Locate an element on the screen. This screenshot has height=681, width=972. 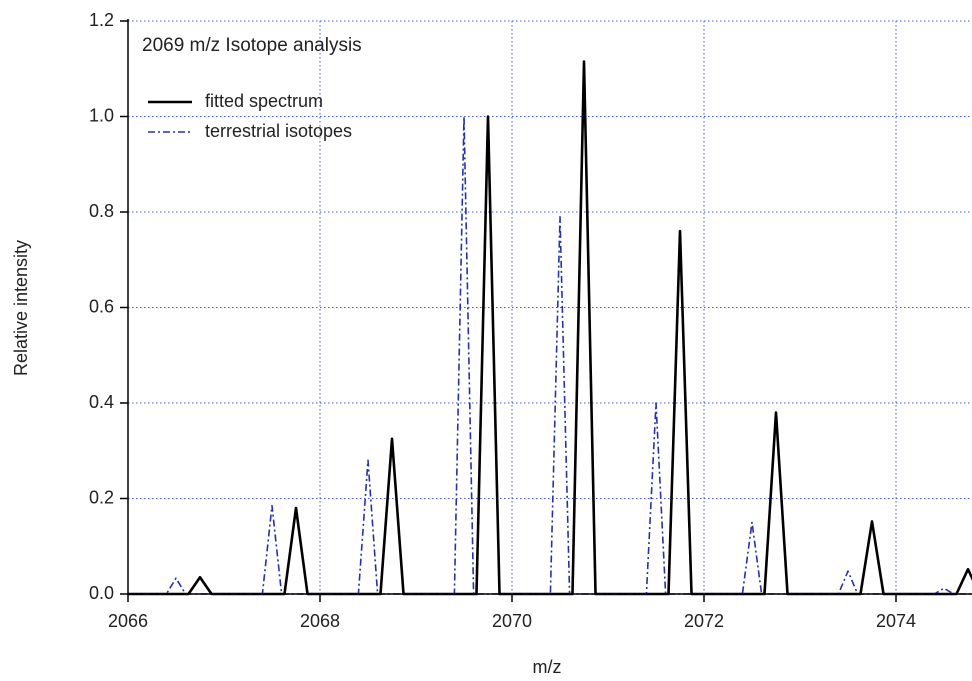
x-tick-label: 2068 is located at coordinates (320, 621).